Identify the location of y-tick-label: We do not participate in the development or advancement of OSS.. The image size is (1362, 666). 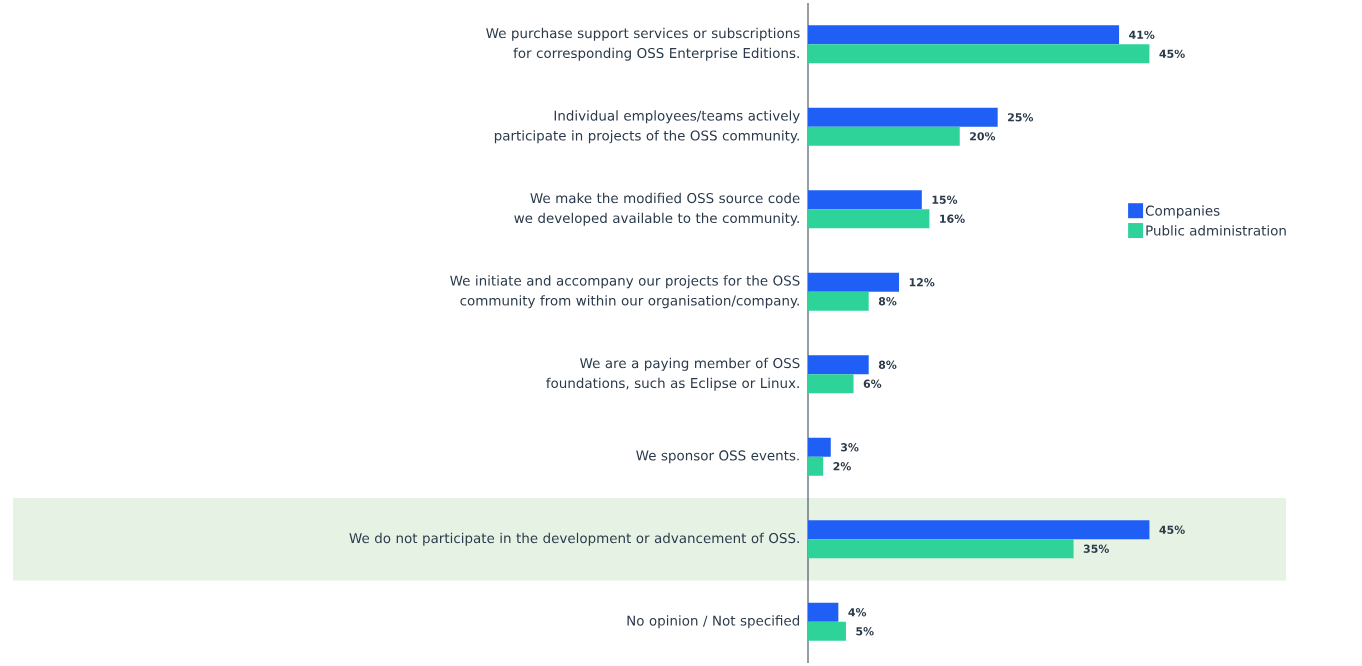
(574, 539).